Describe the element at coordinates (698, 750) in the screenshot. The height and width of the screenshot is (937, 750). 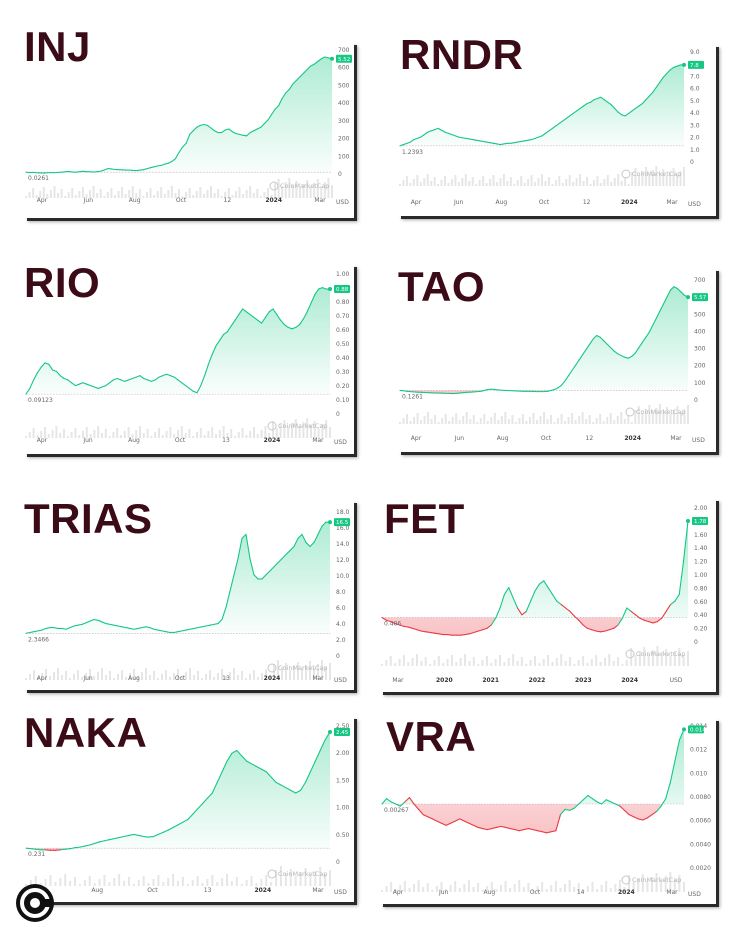
I see `y-tick-label: 0.012` at that location.